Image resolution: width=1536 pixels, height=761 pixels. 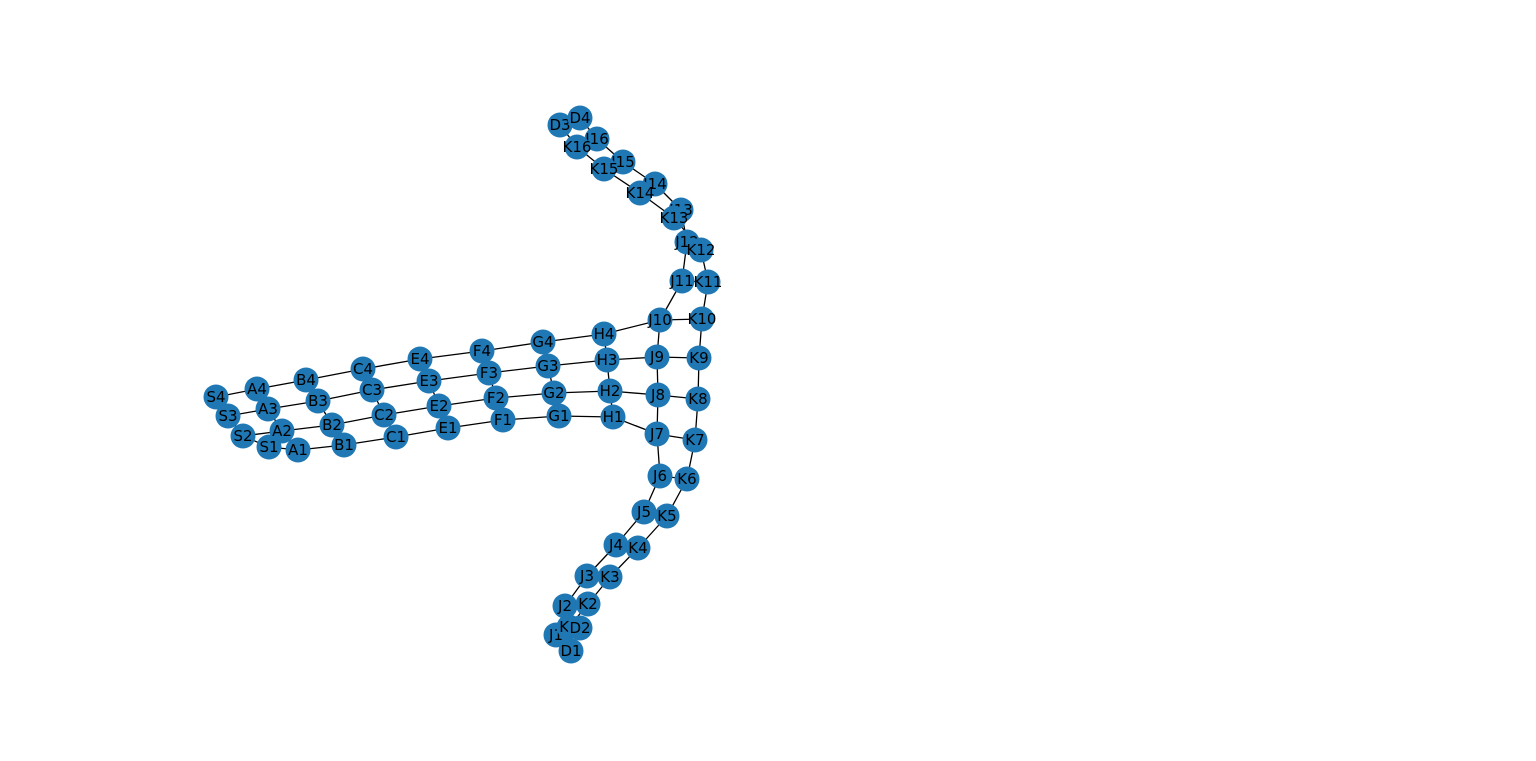 I want to click on node-label: J7, so click(x=656, y=434).